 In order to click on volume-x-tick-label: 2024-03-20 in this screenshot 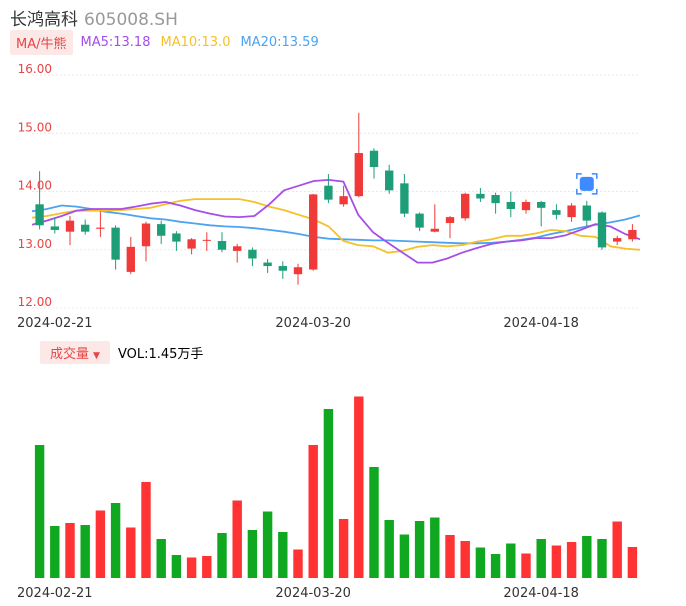, I will do `click(313, 593)`.